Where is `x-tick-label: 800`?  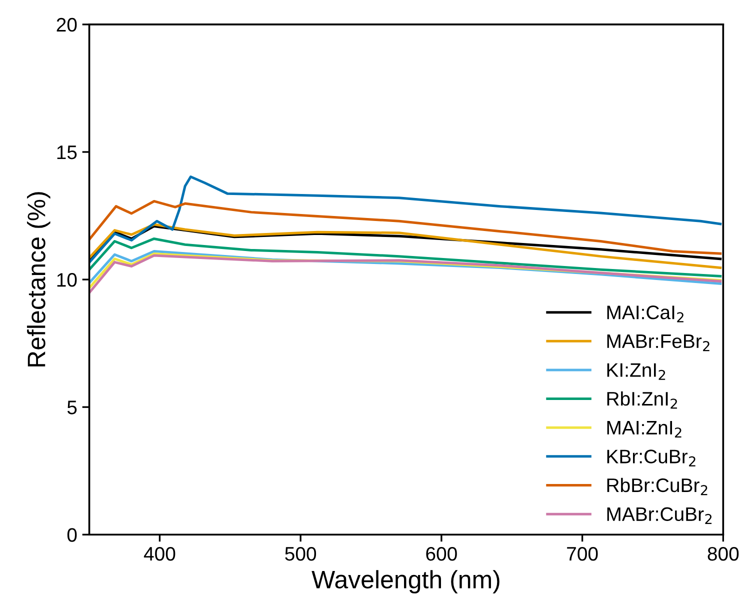
x-tick-label: 800 is located at coordinates (723, 553).